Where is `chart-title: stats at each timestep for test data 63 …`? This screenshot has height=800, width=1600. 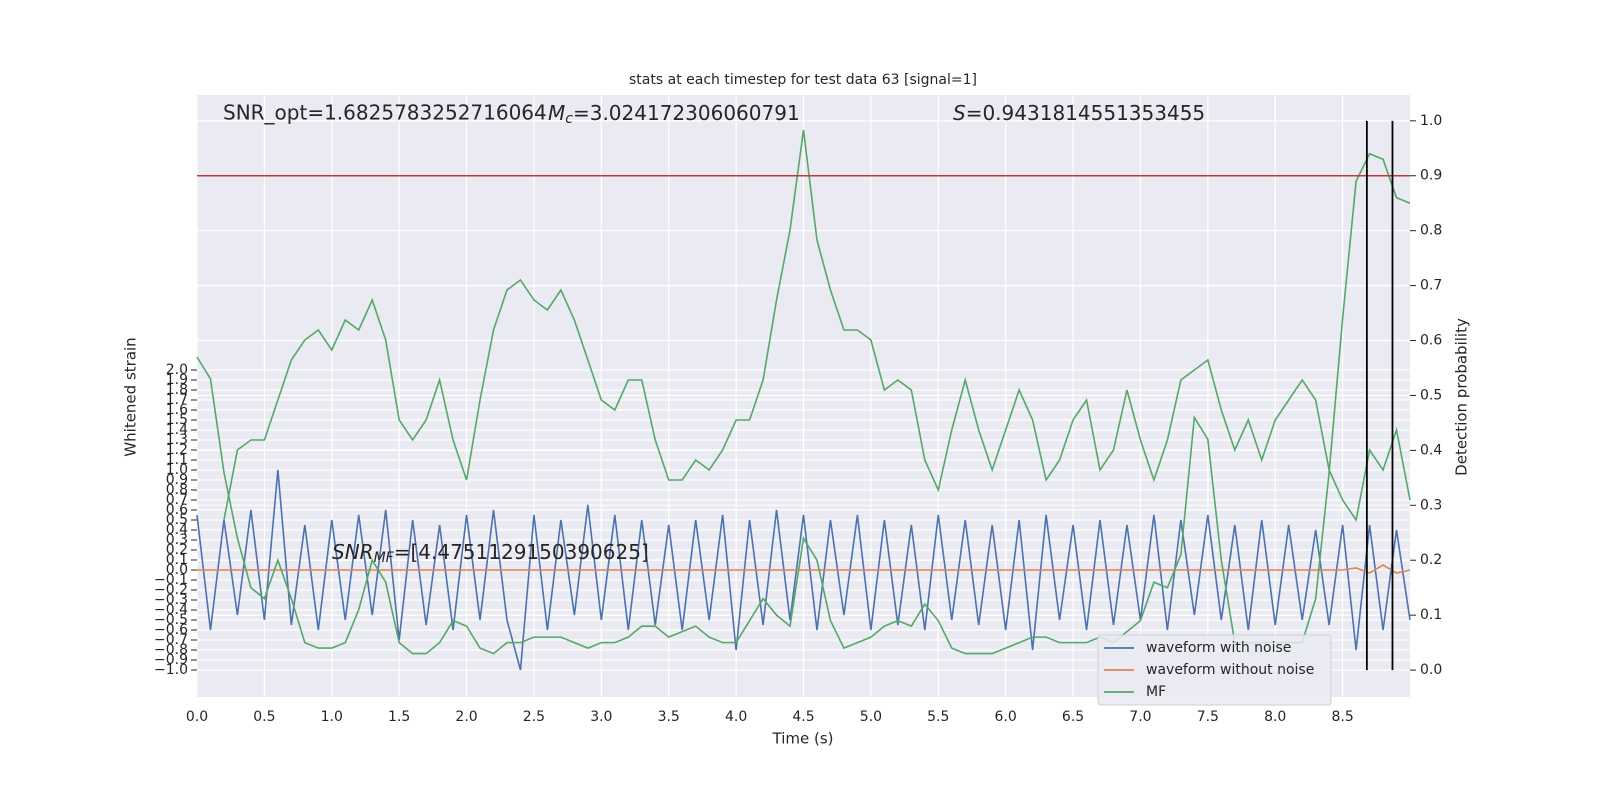
chart-title: stats at each timestep for test data 63 … is located at coordinates (803, 80).